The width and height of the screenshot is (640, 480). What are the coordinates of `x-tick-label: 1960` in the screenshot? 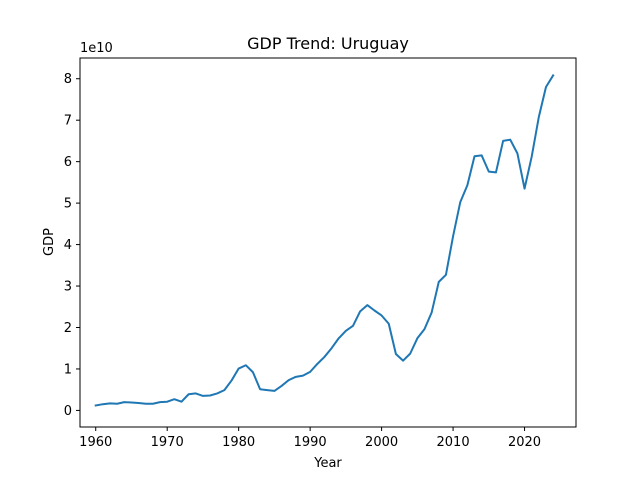 It's located at (95, 442).